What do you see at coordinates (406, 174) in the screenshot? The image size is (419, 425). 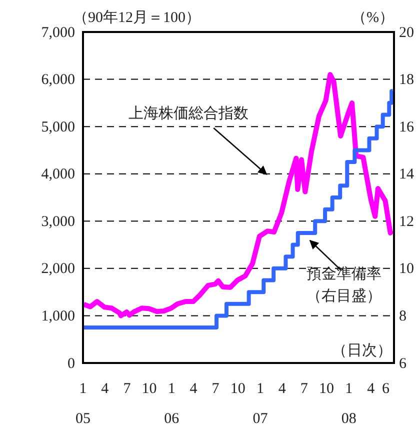 I see `y2-tick-label: 14` at bounding box center [406, 174].